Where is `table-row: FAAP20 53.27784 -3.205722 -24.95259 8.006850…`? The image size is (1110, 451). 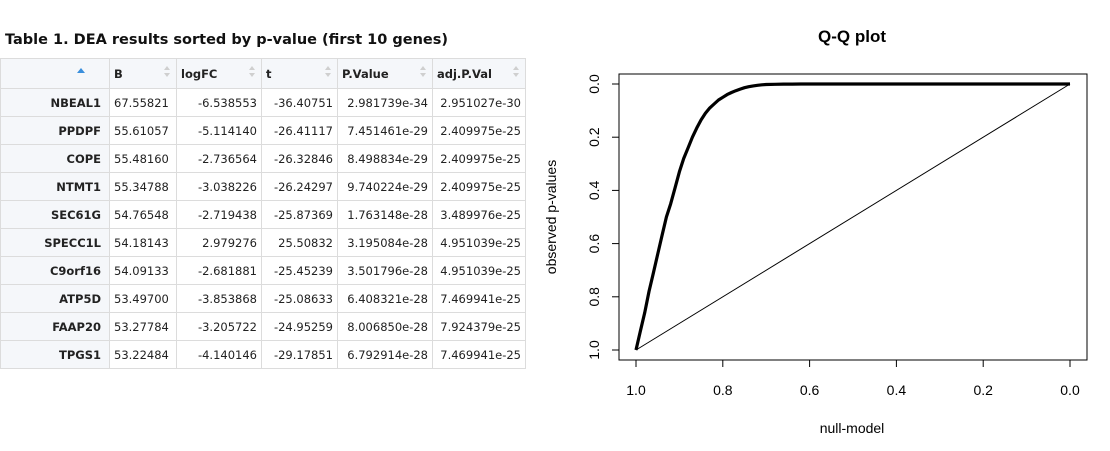 table-row: FAAP20 53.27784 -3.205722 -24.95259 8.006850… is located at coordinates (263, 326).